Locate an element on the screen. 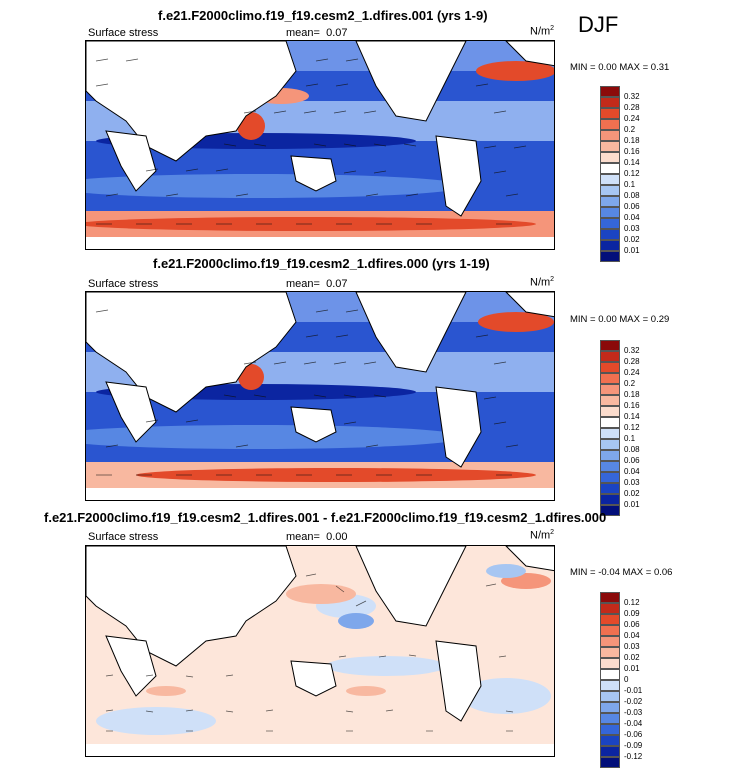  colorbar-tick-label: -0.12 is located at coordinates (633, 756).